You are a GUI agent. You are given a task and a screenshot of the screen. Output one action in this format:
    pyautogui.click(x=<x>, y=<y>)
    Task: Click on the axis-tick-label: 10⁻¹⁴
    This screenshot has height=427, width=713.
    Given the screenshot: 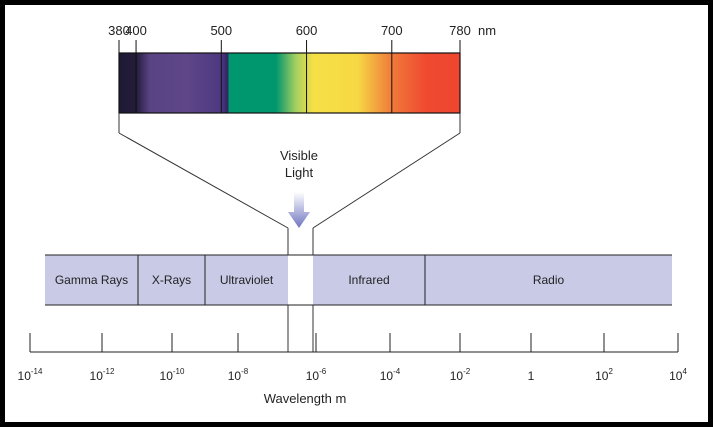 What is the action you would take?
    pyautogui.click(x=30, y=375)
    